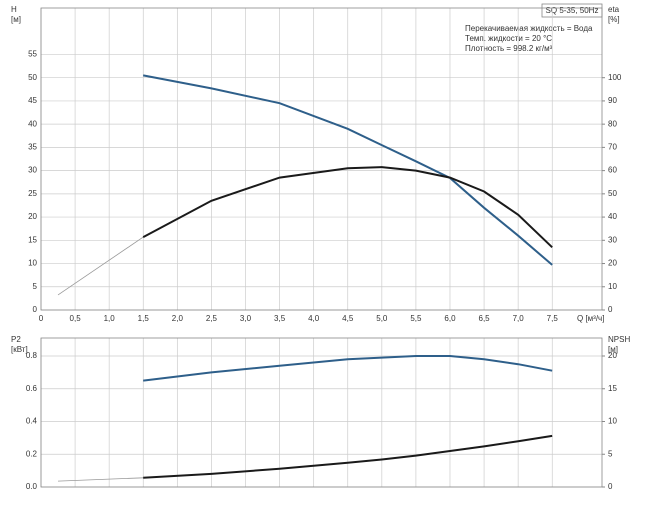 Image resolution: width=650 pixels, height=505 pixels. What do you see at coordinates (35, 309) in the screenshot?
I see `y-tick-label: 0` at bounding box center [35, 309].